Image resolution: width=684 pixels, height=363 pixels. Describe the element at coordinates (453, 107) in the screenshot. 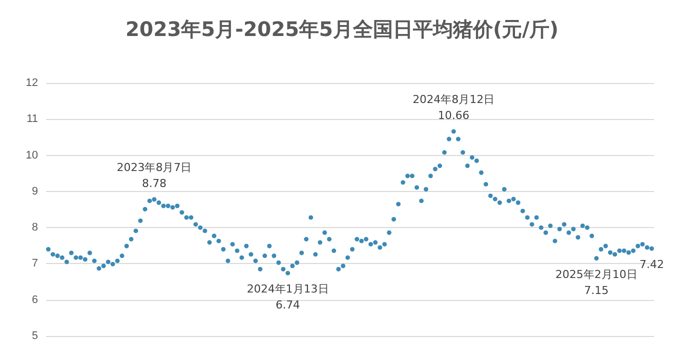

I see `annotation: 2024年8月12日 10.66` at that location.